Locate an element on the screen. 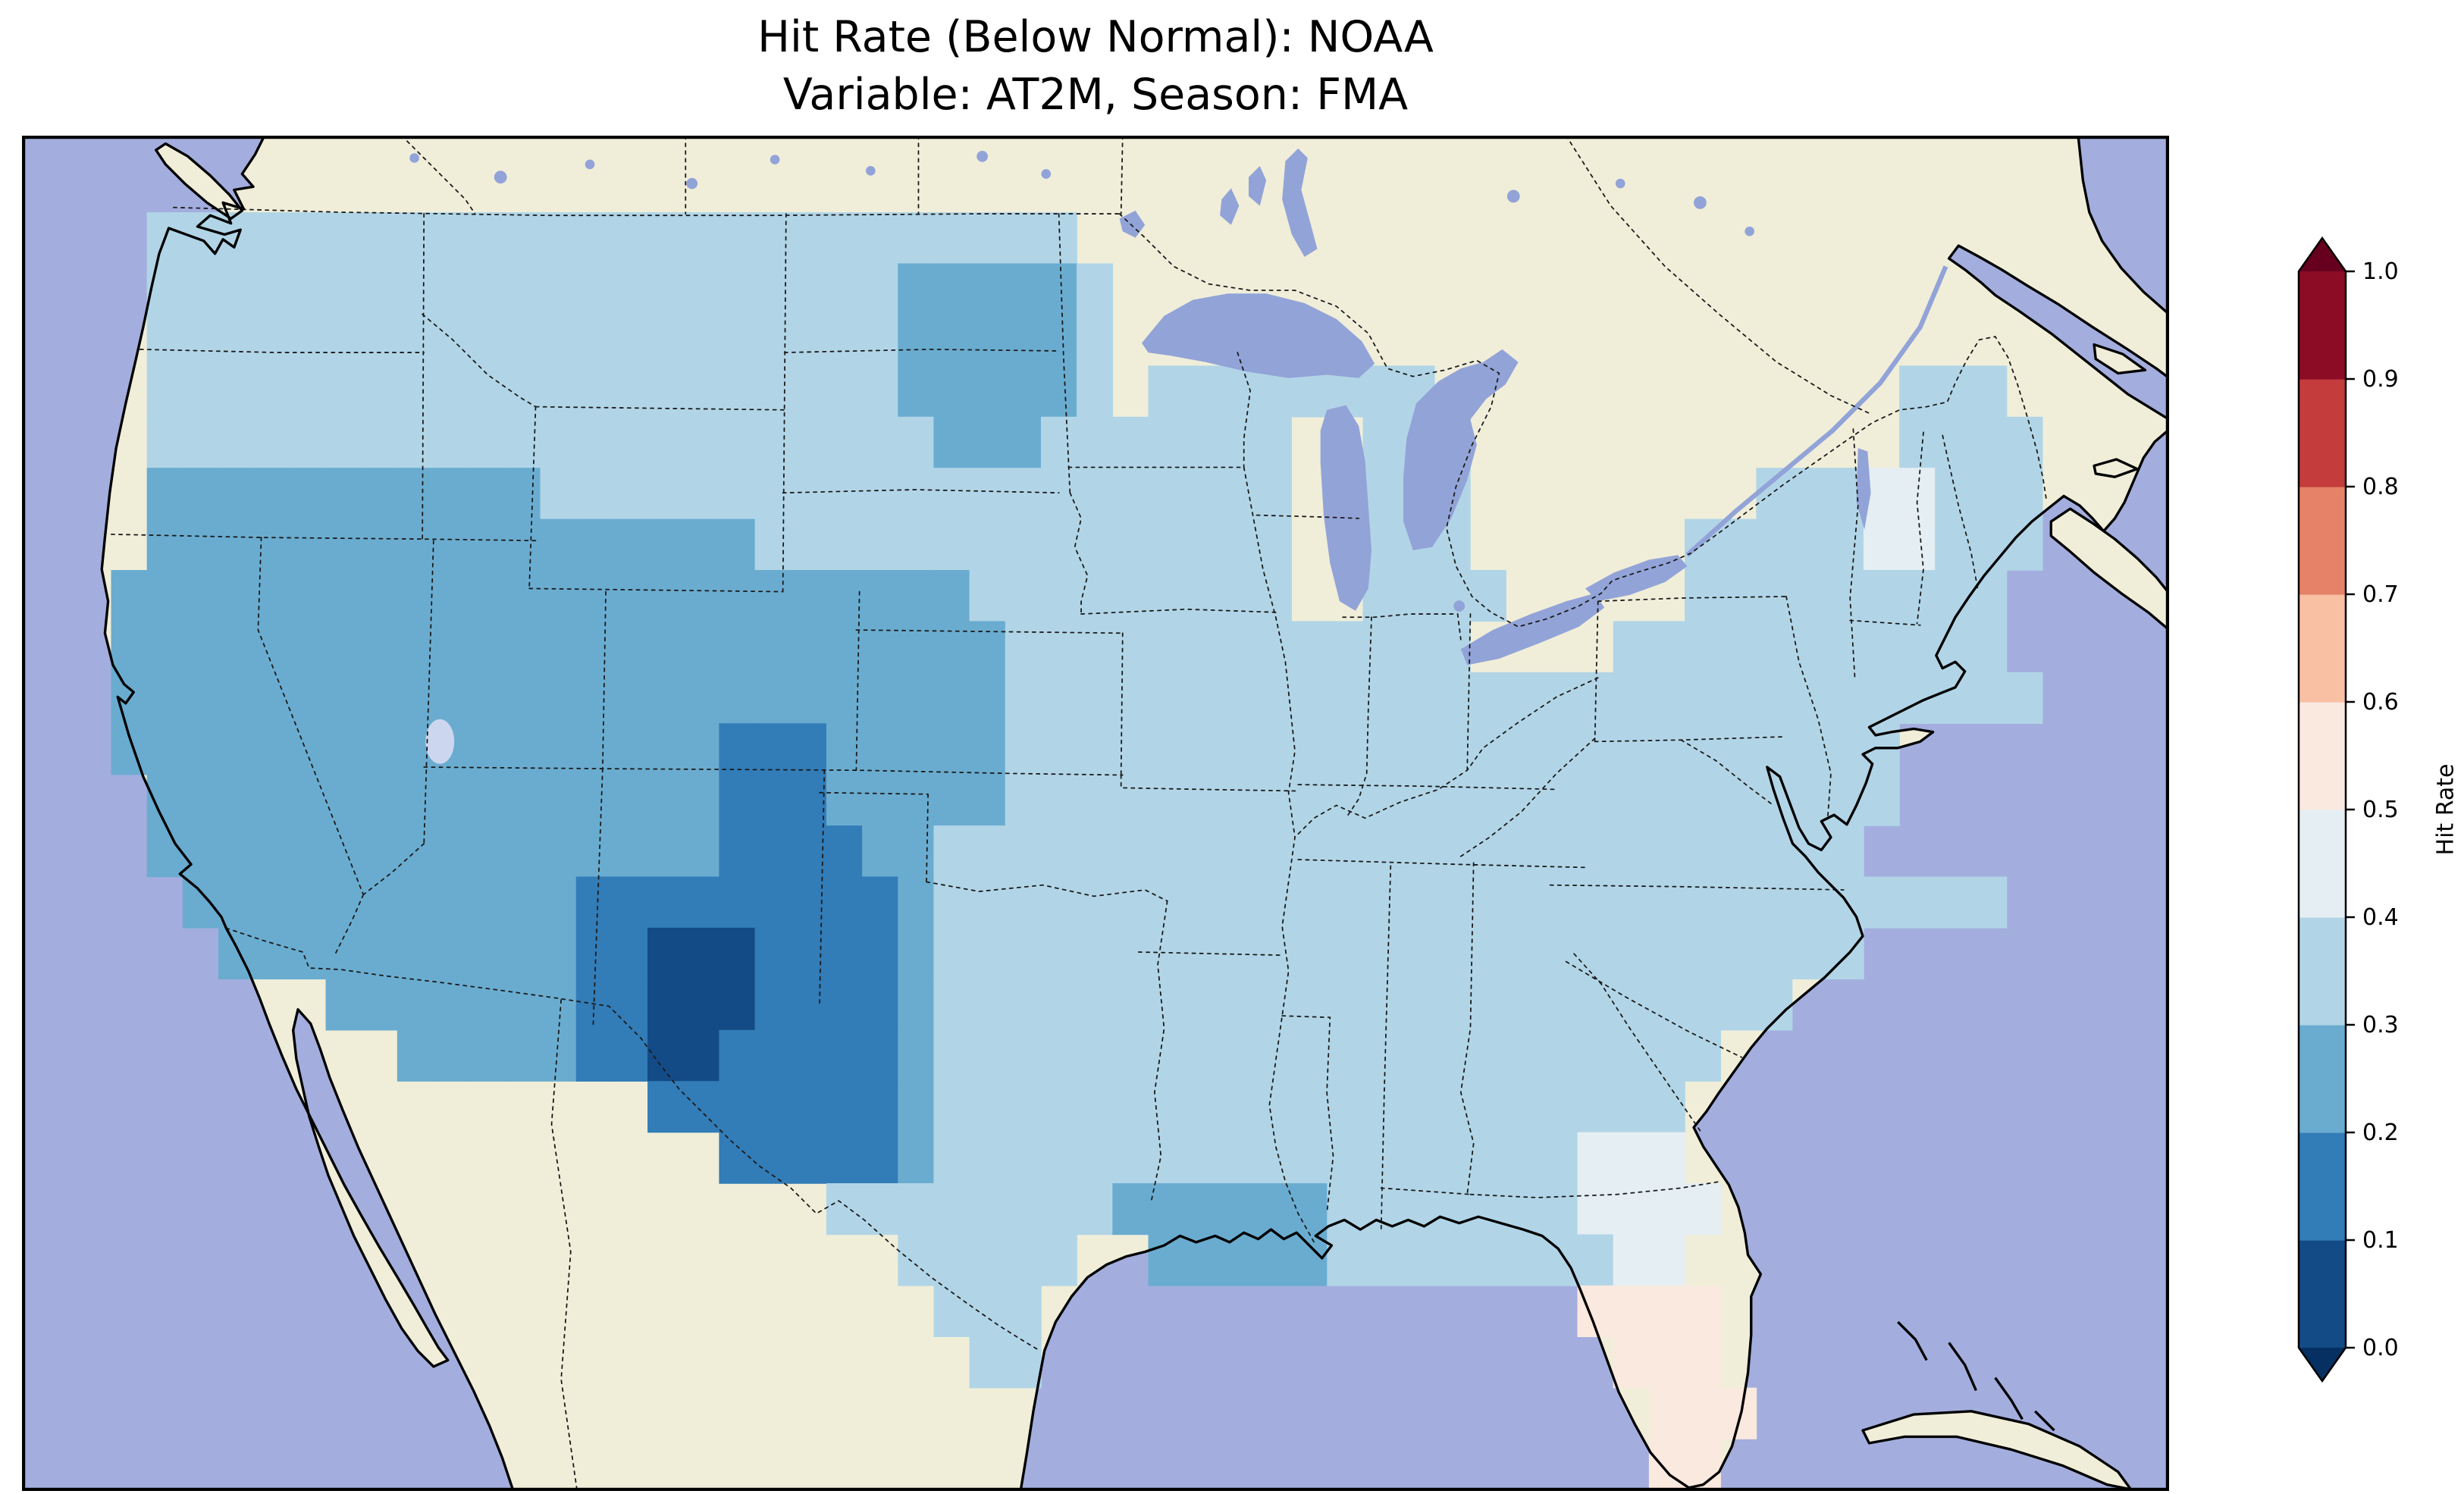 The image size is (2464, 1494). colorbar-segment is located at coordinates (2323, 864).